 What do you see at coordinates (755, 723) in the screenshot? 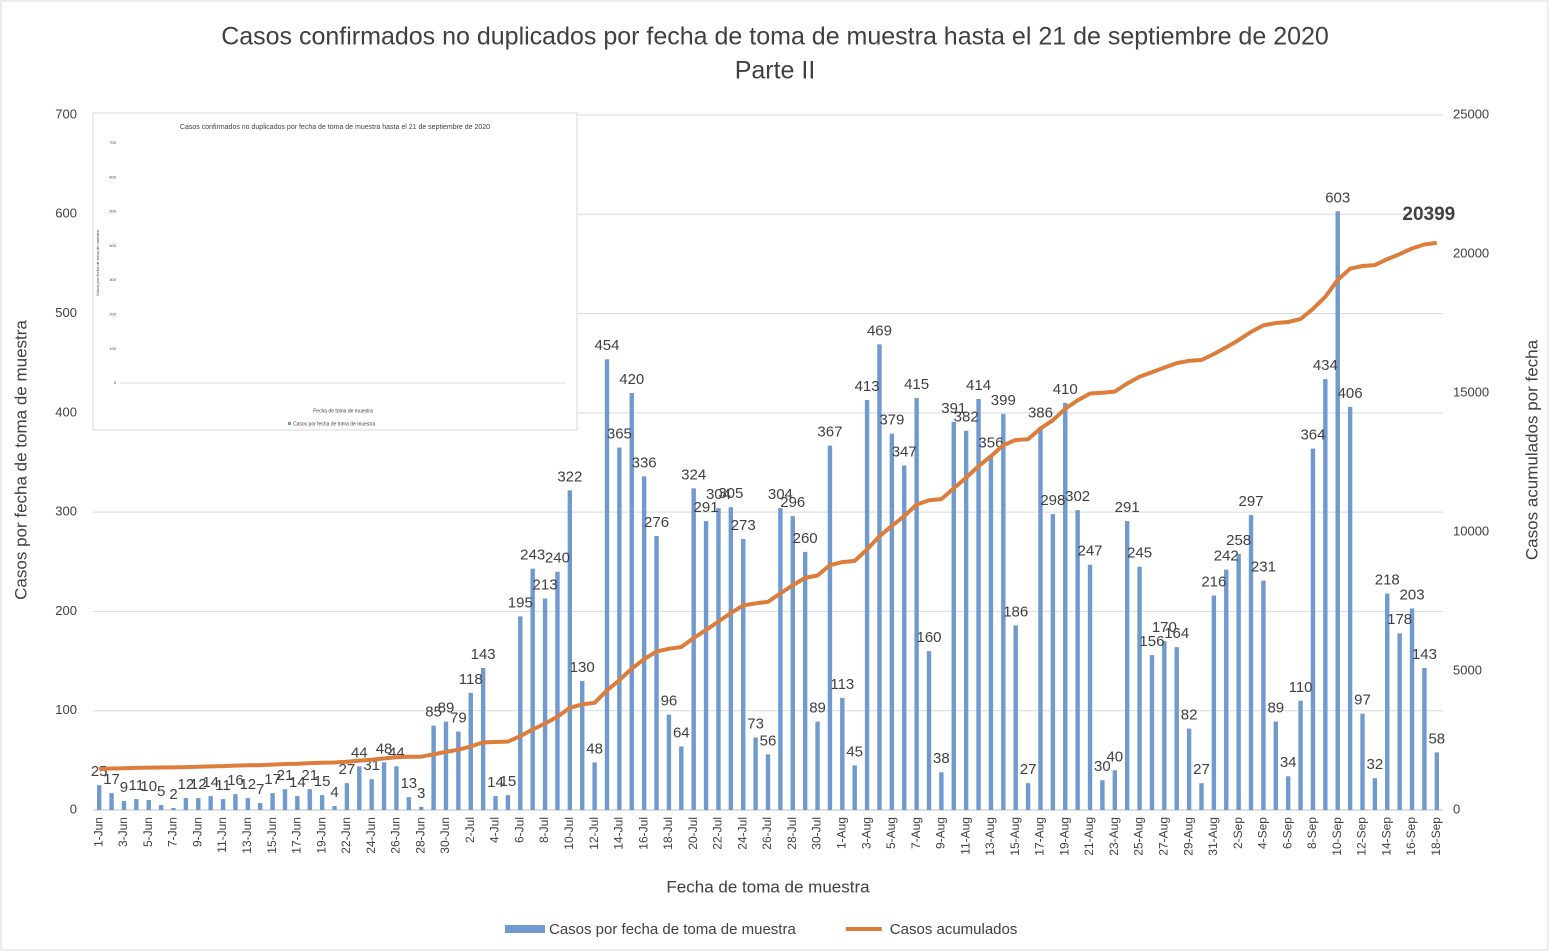
I see `data-label: 73` at bounding box center [755, 723].